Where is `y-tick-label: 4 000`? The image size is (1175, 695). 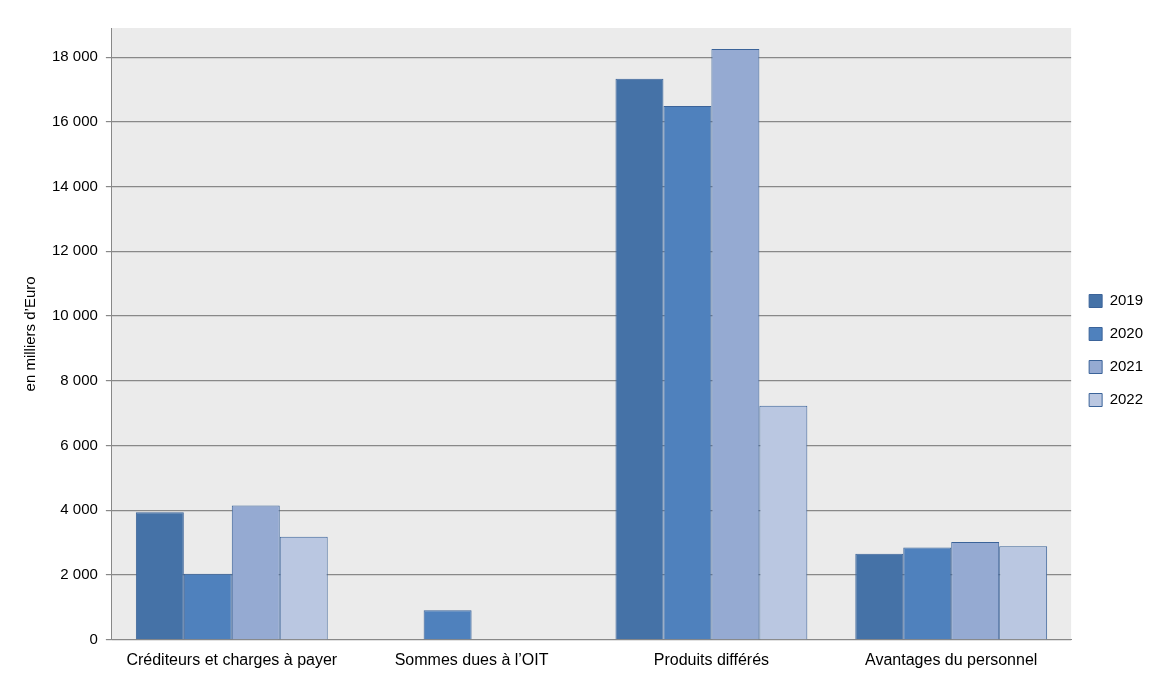
y-tick-label: 4 000 is located at coordinates (79, 509).